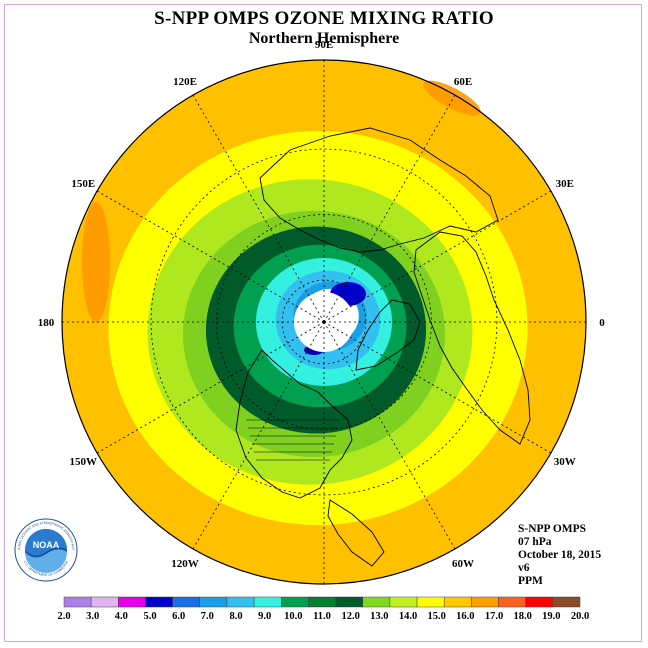 This screenshot has height=648, width=648. Describe the element at coordinates (602, 323) in the screenshot. I see `lon-label-0: 0` at that location.